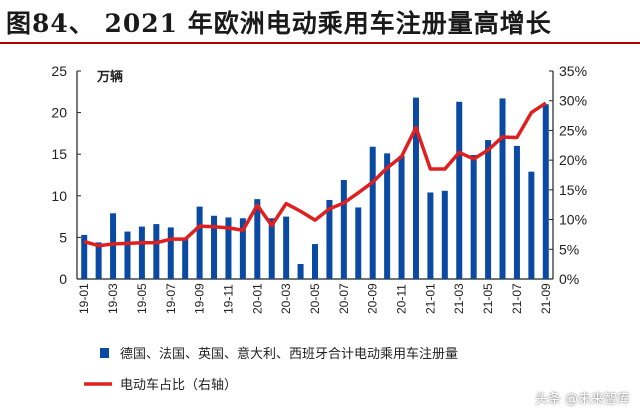  What do you see at coordinates (459, 298) in the screenshot?
I see `x-tick-label: 21-03` at bounding box center [459, 298].